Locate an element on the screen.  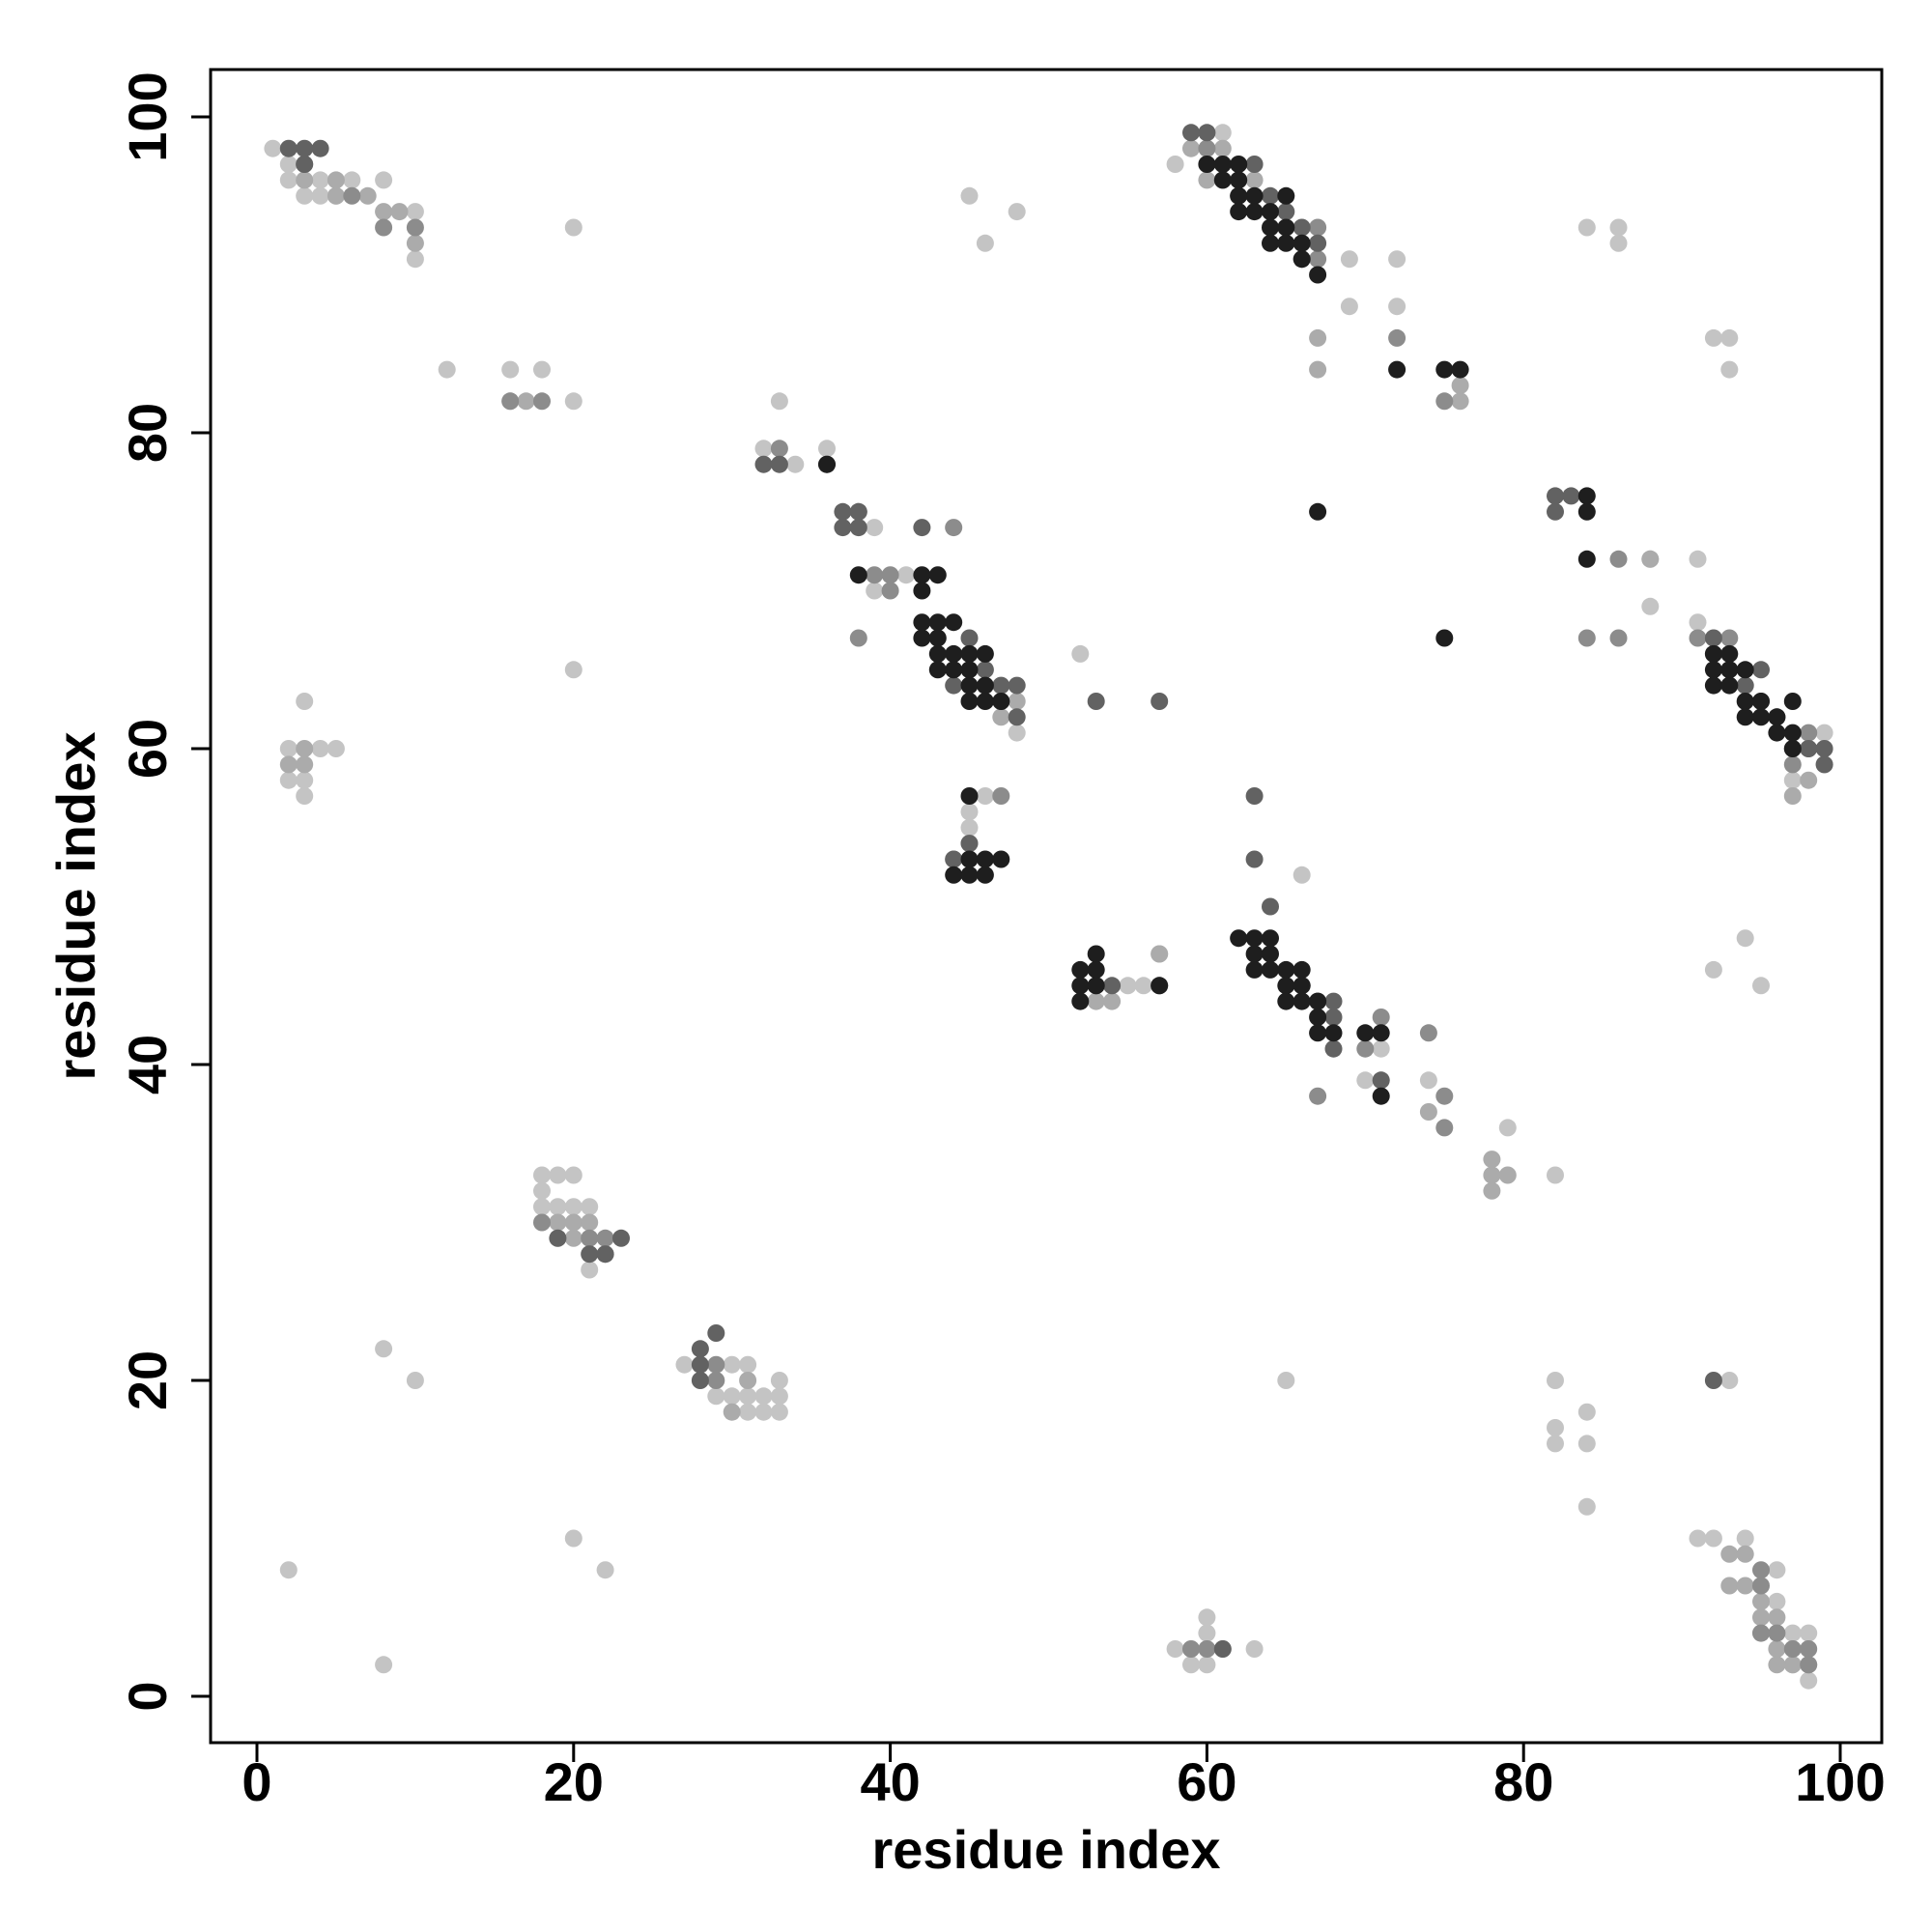
y-tick-label: 40 is located at coordinates (147, 1064).